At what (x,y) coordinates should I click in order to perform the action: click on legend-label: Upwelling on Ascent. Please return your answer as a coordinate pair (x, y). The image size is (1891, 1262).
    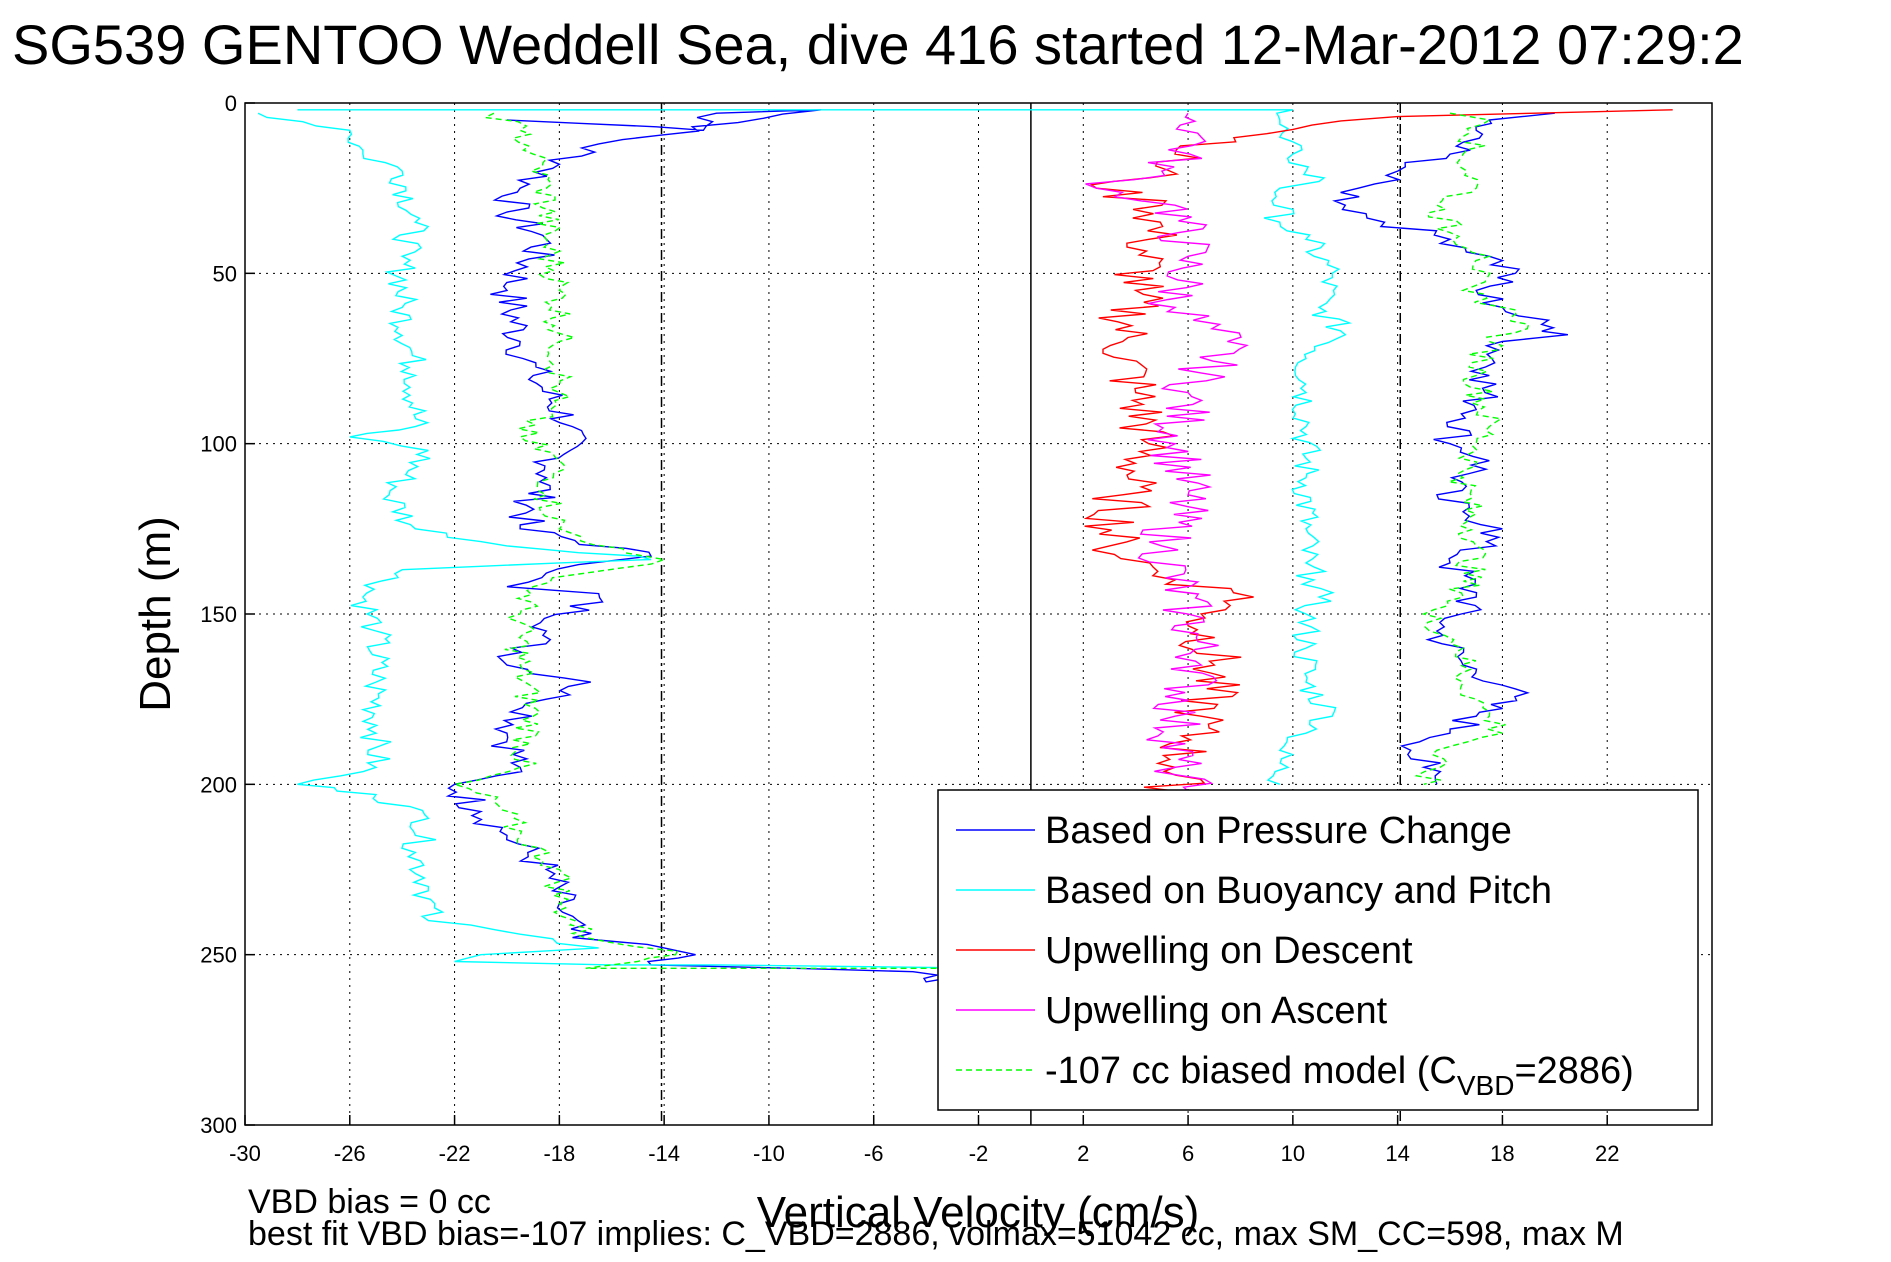
    Looking at the image, I should click on (1216, 1011).